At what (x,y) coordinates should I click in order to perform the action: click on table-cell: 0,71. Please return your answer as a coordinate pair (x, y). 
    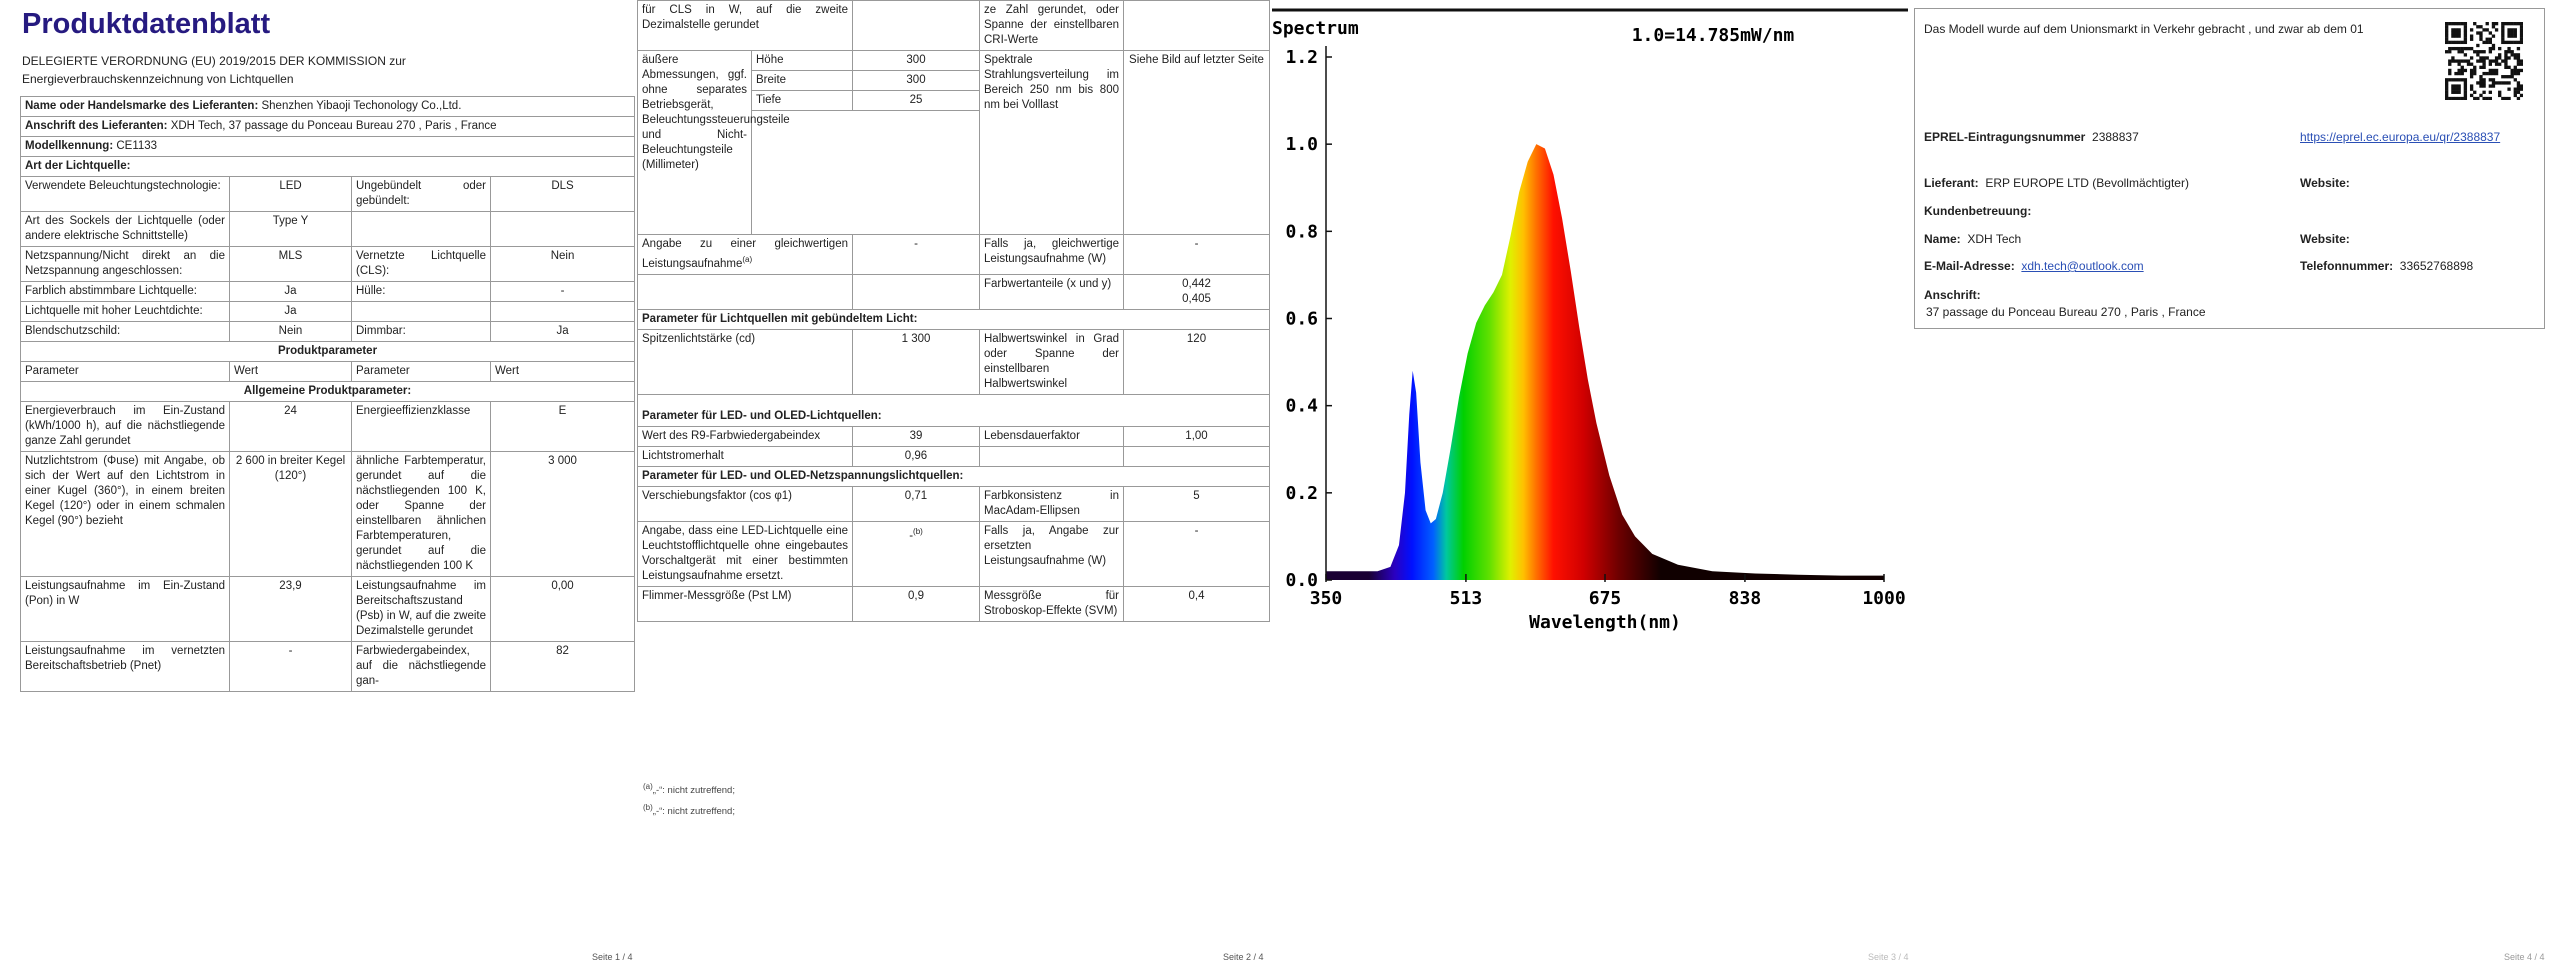
    Looking at the image, I should click on (916, 503).